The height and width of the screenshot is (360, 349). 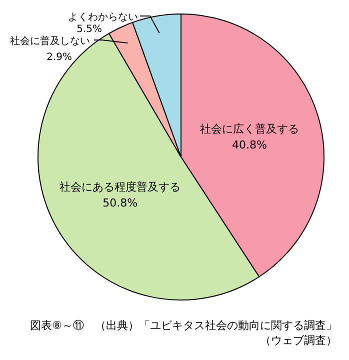 What do you see at coordinates (59, 57) in the screenshot?
I see `data-label: 2.9%` at bounding box center [59, 57].